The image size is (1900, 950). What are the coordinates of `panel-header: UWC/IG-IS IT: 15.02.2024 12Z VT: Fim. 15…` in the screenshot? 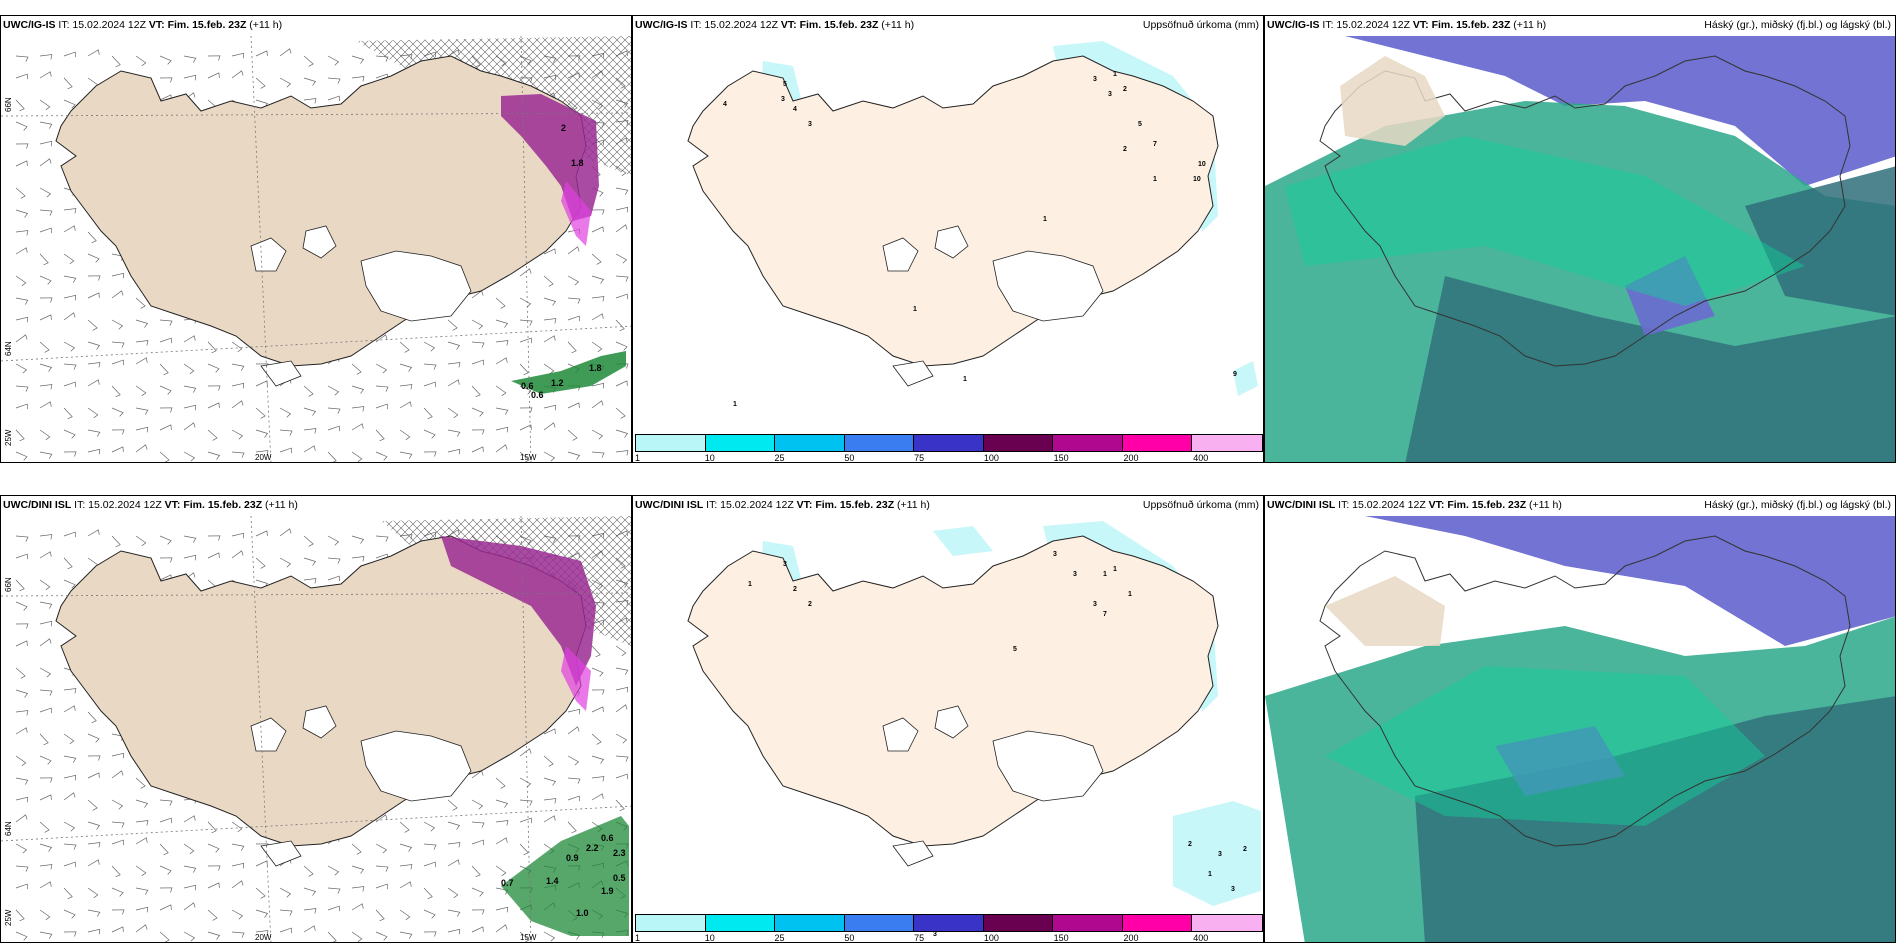 It's located at (142, 25).